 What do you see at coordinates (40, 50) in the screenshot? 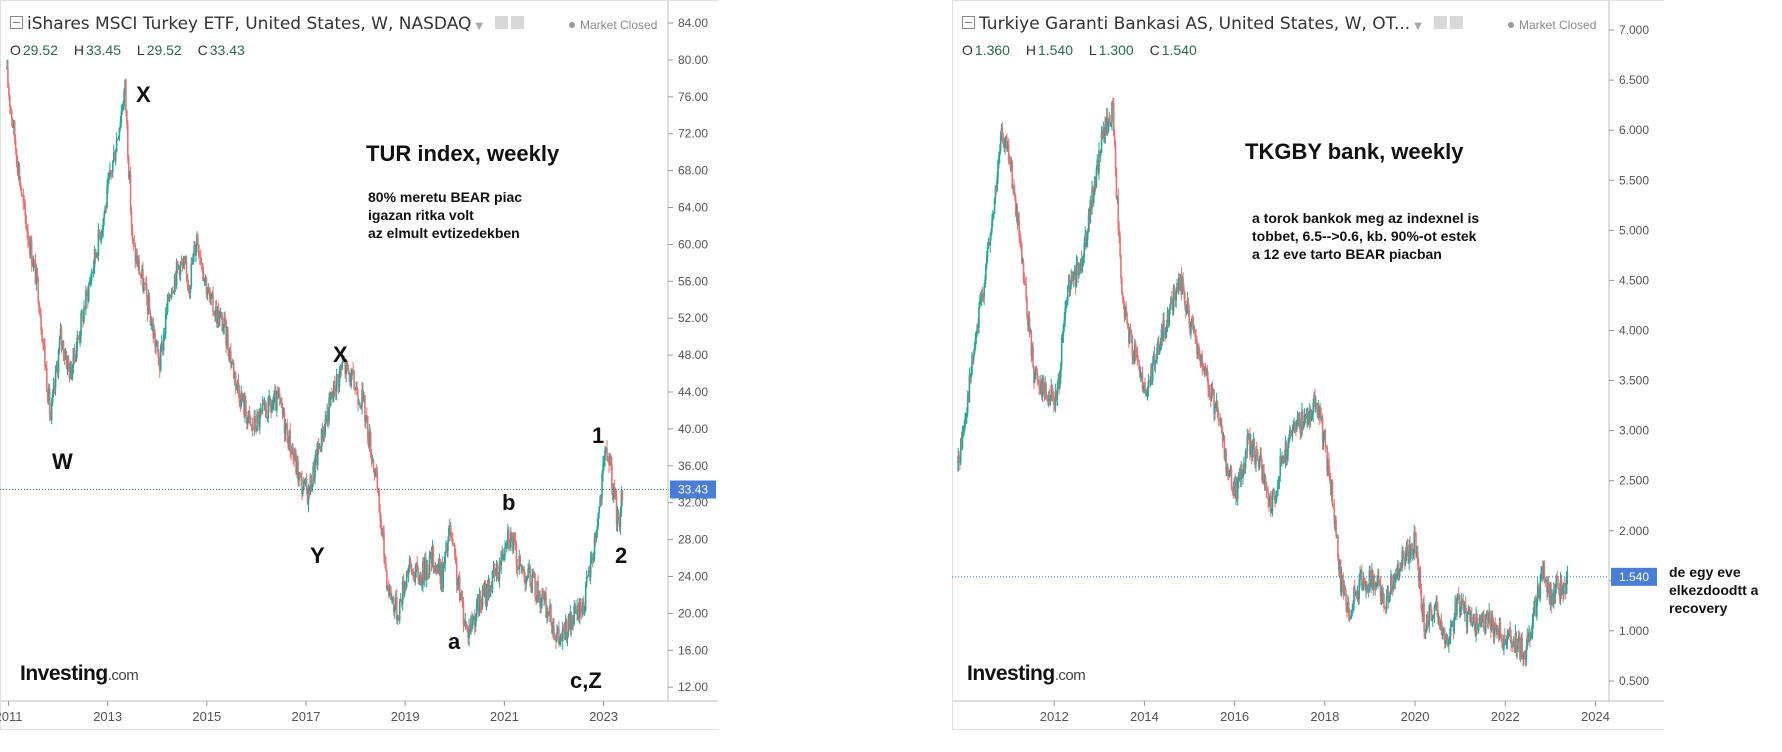
I see `tur-open-value: 29.52` at bounding box center [40, 50].